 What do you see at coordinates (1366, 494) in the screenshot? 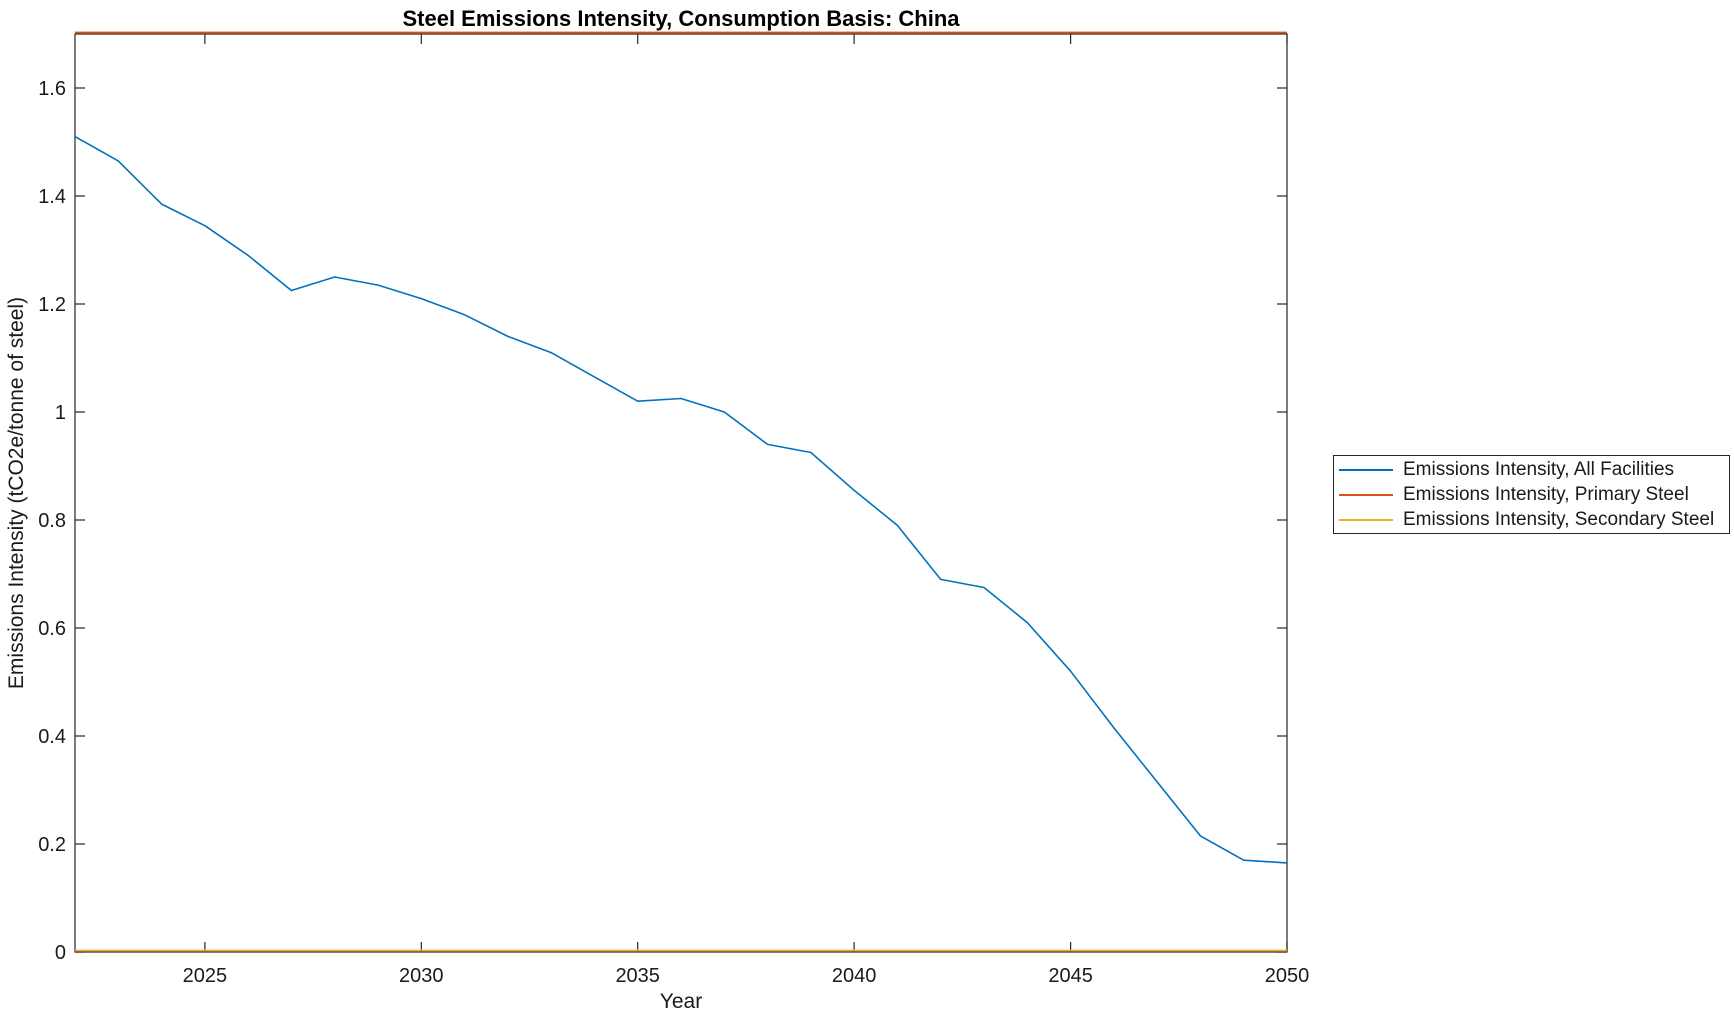
I see `legend-line-sample-primary-steel` at bounding box center [1366, 494].